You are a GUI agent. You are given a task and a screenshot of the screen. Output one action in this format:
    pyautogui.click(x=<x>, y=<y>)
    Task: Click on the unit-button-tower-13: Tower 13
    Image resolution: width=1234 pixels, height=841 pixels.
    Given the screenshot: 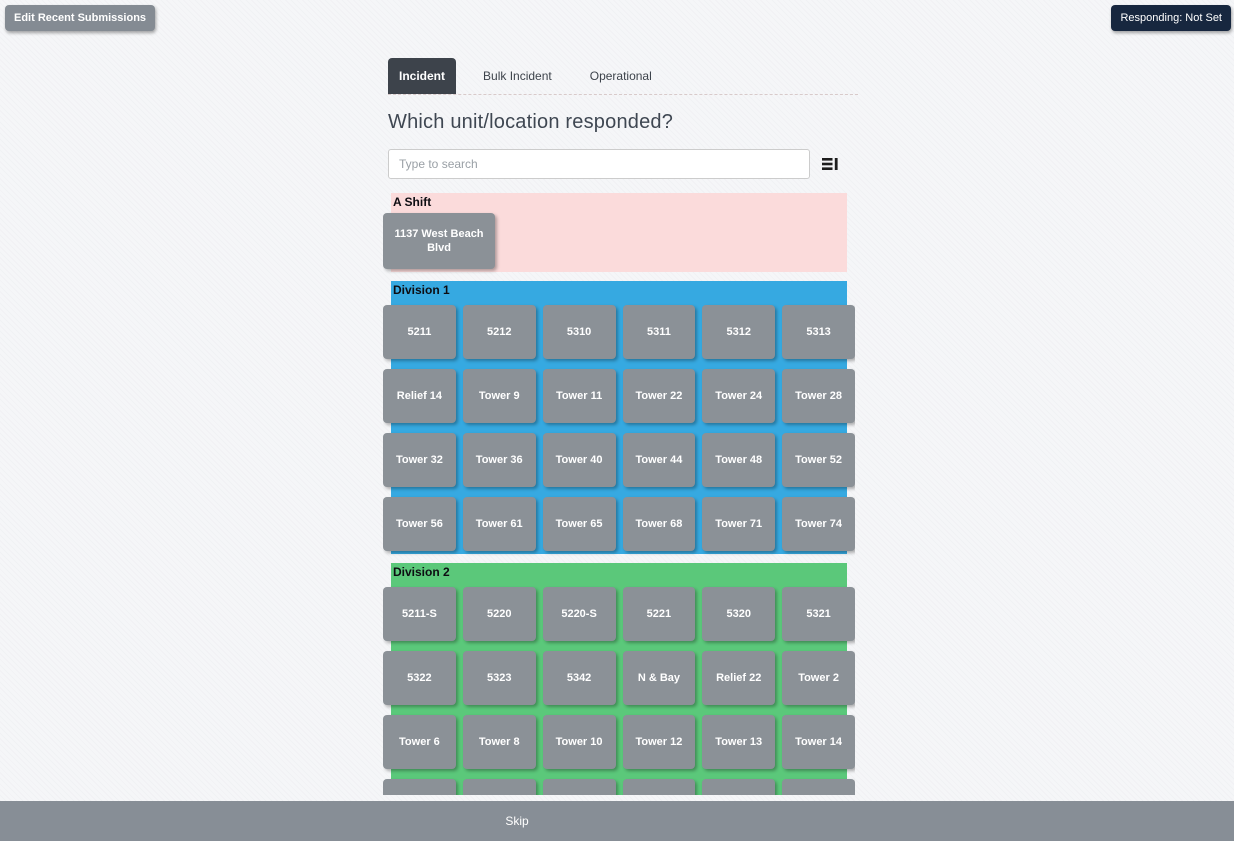 What is the action you would take?
    pyautogui.click(x=739, y=742)
    